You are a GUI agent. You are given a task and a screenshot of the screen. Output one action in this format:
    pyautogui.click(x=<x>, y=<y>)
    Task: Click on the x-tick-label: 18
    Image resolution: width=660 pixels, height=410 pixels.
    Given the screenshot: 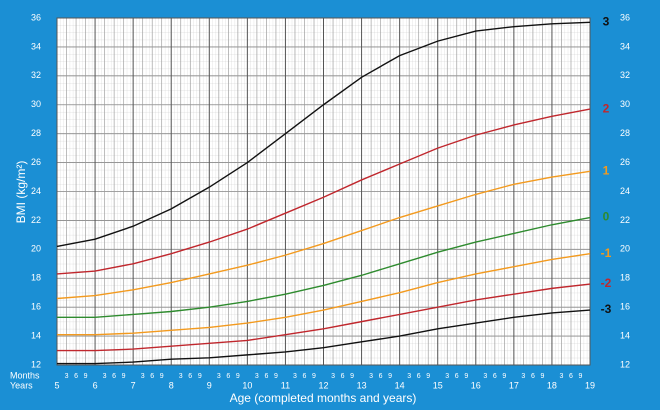 What is the action you would take?
    pyautogui.click(x=552, y=385)
    